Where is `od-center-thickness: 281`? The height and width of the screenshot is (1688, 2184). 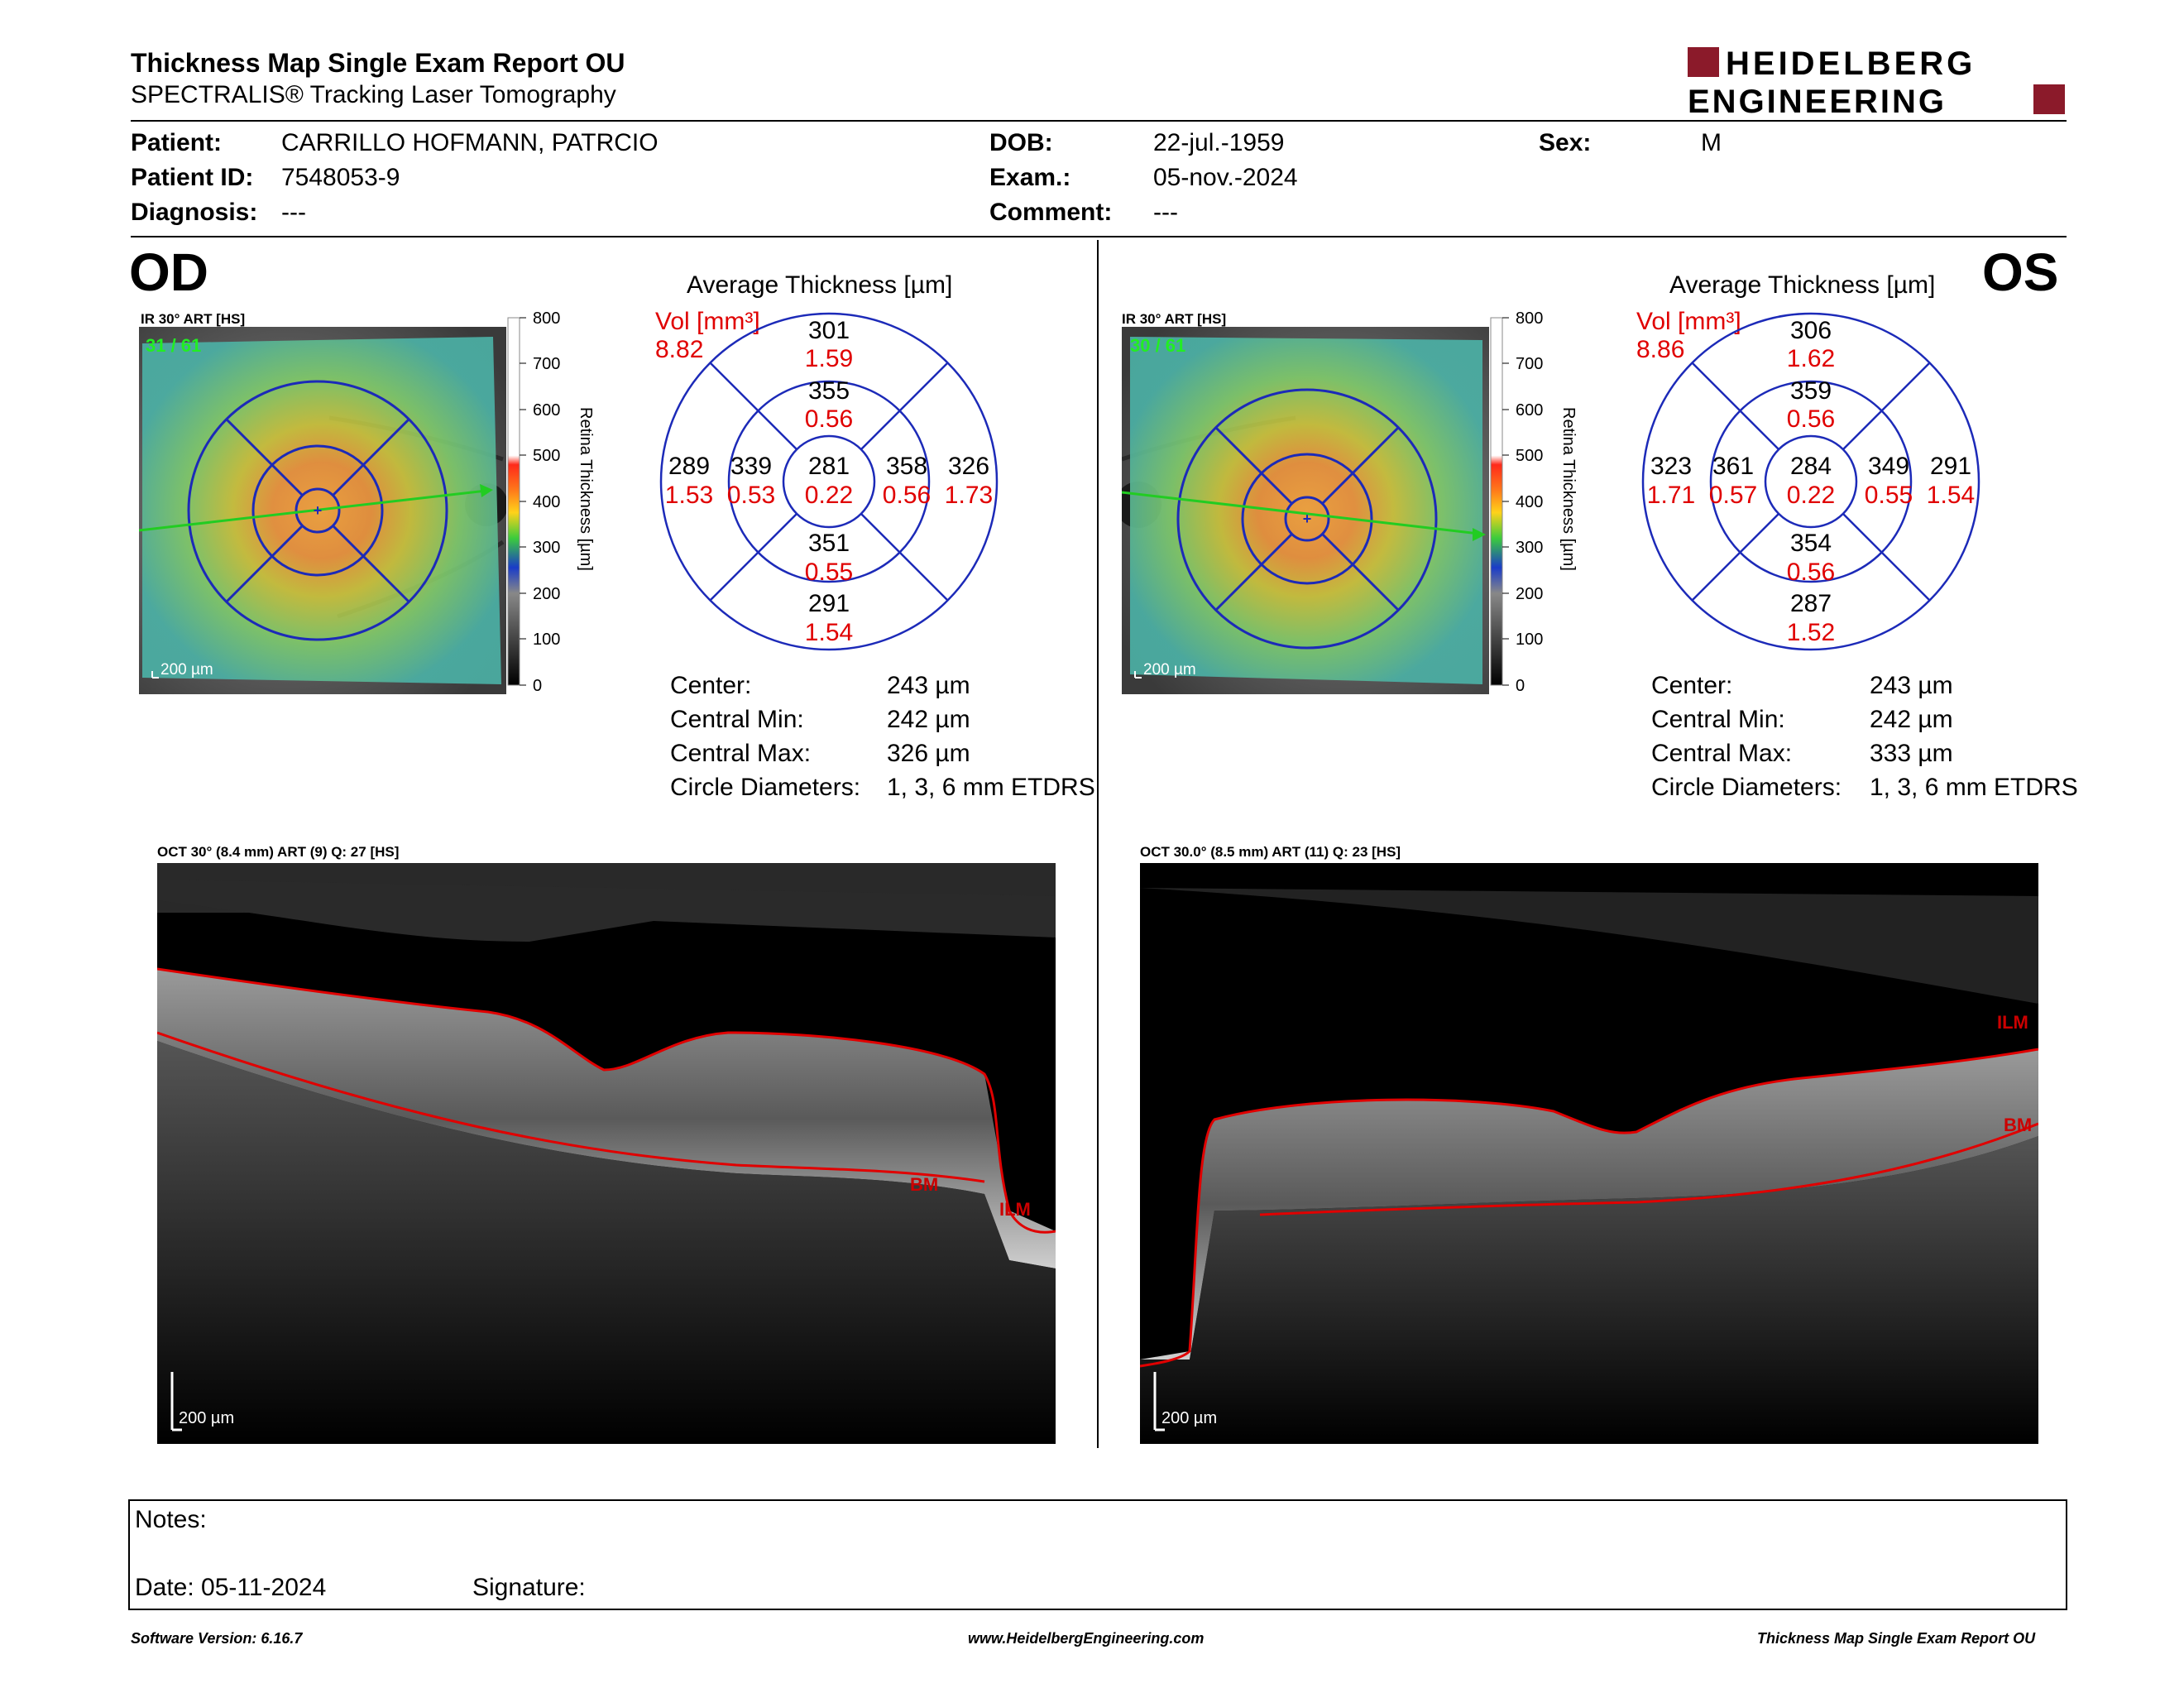 od-center-thickness: 281 is located at coordinates (829, 466).